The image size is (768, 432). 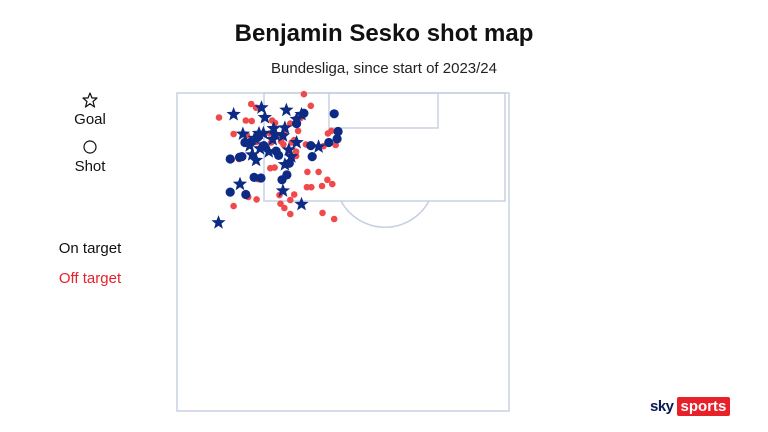 I want to click on legend-goal-label: Goal, so click(x=90, y=119).